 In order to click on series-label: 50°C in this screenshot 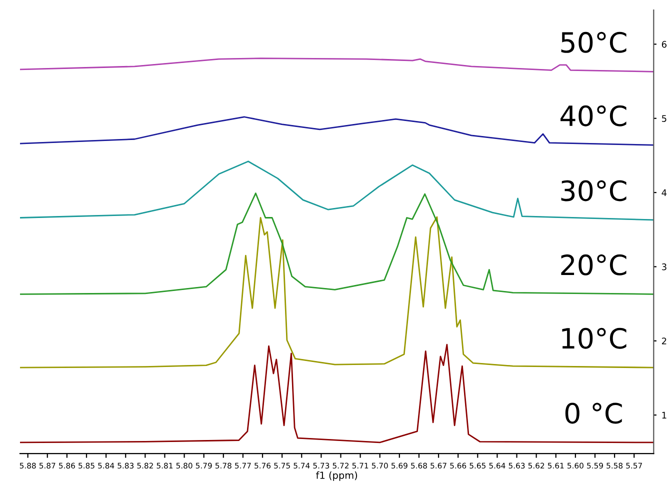, I will do `click(593, 42)`.